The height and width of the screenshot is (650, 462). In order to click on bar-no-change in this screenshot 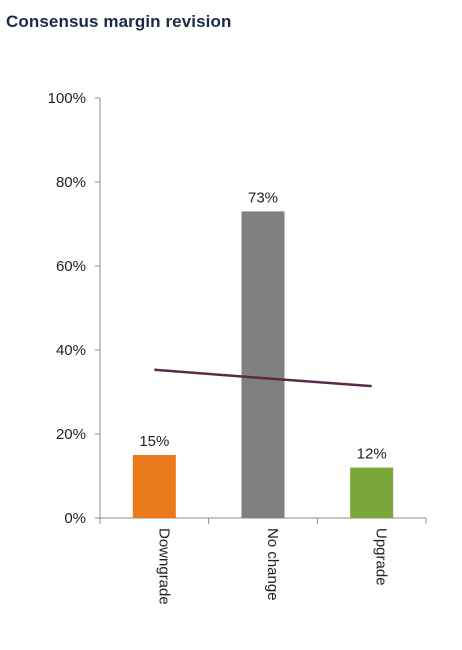, I will do `click(263, 364)`.